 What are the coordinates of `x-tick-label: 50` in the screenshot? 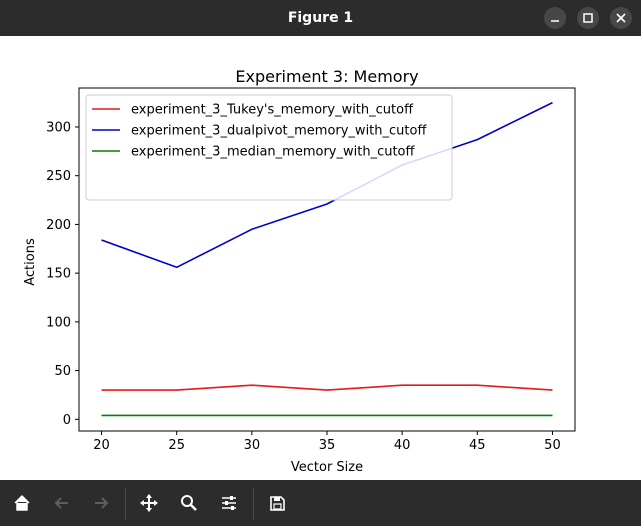 It's located at (552, 445).